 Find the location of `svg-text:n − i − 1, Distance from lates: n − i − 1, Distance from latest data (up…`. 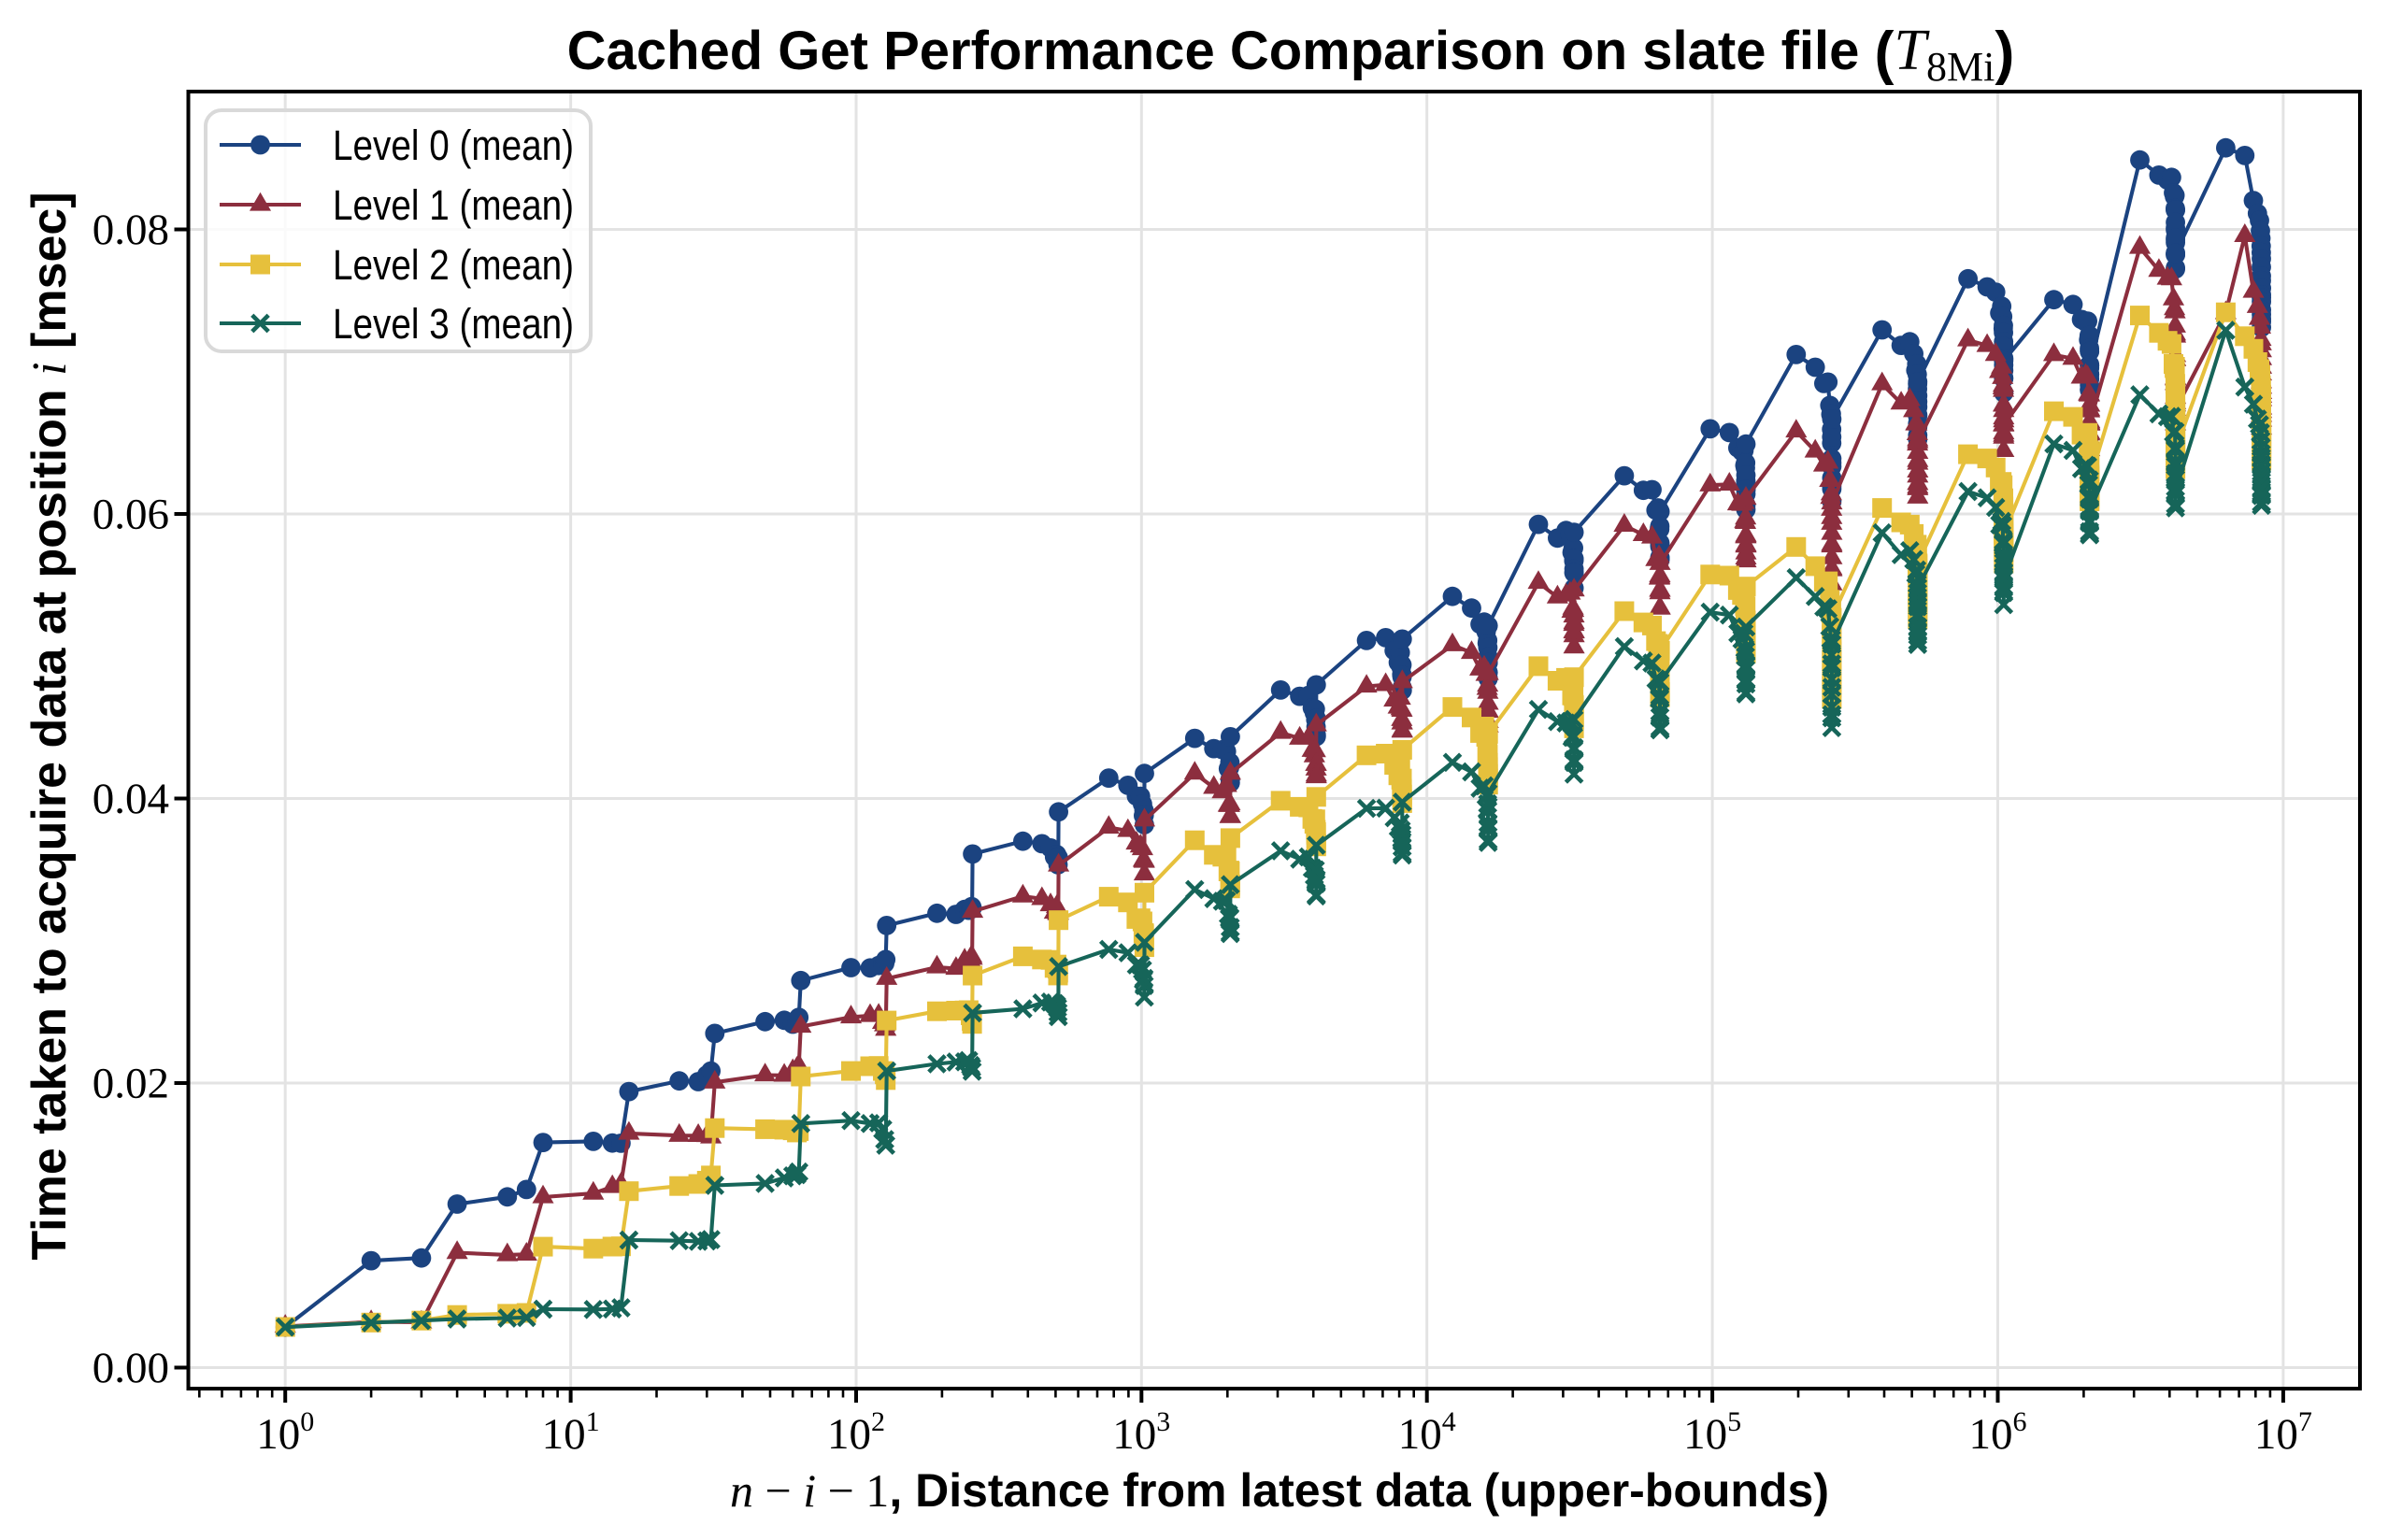

svg-text:n − i − 1, Distance from lates: n − i − 1, Distance from latest data (up… is located at coordinates (1279, 1490).